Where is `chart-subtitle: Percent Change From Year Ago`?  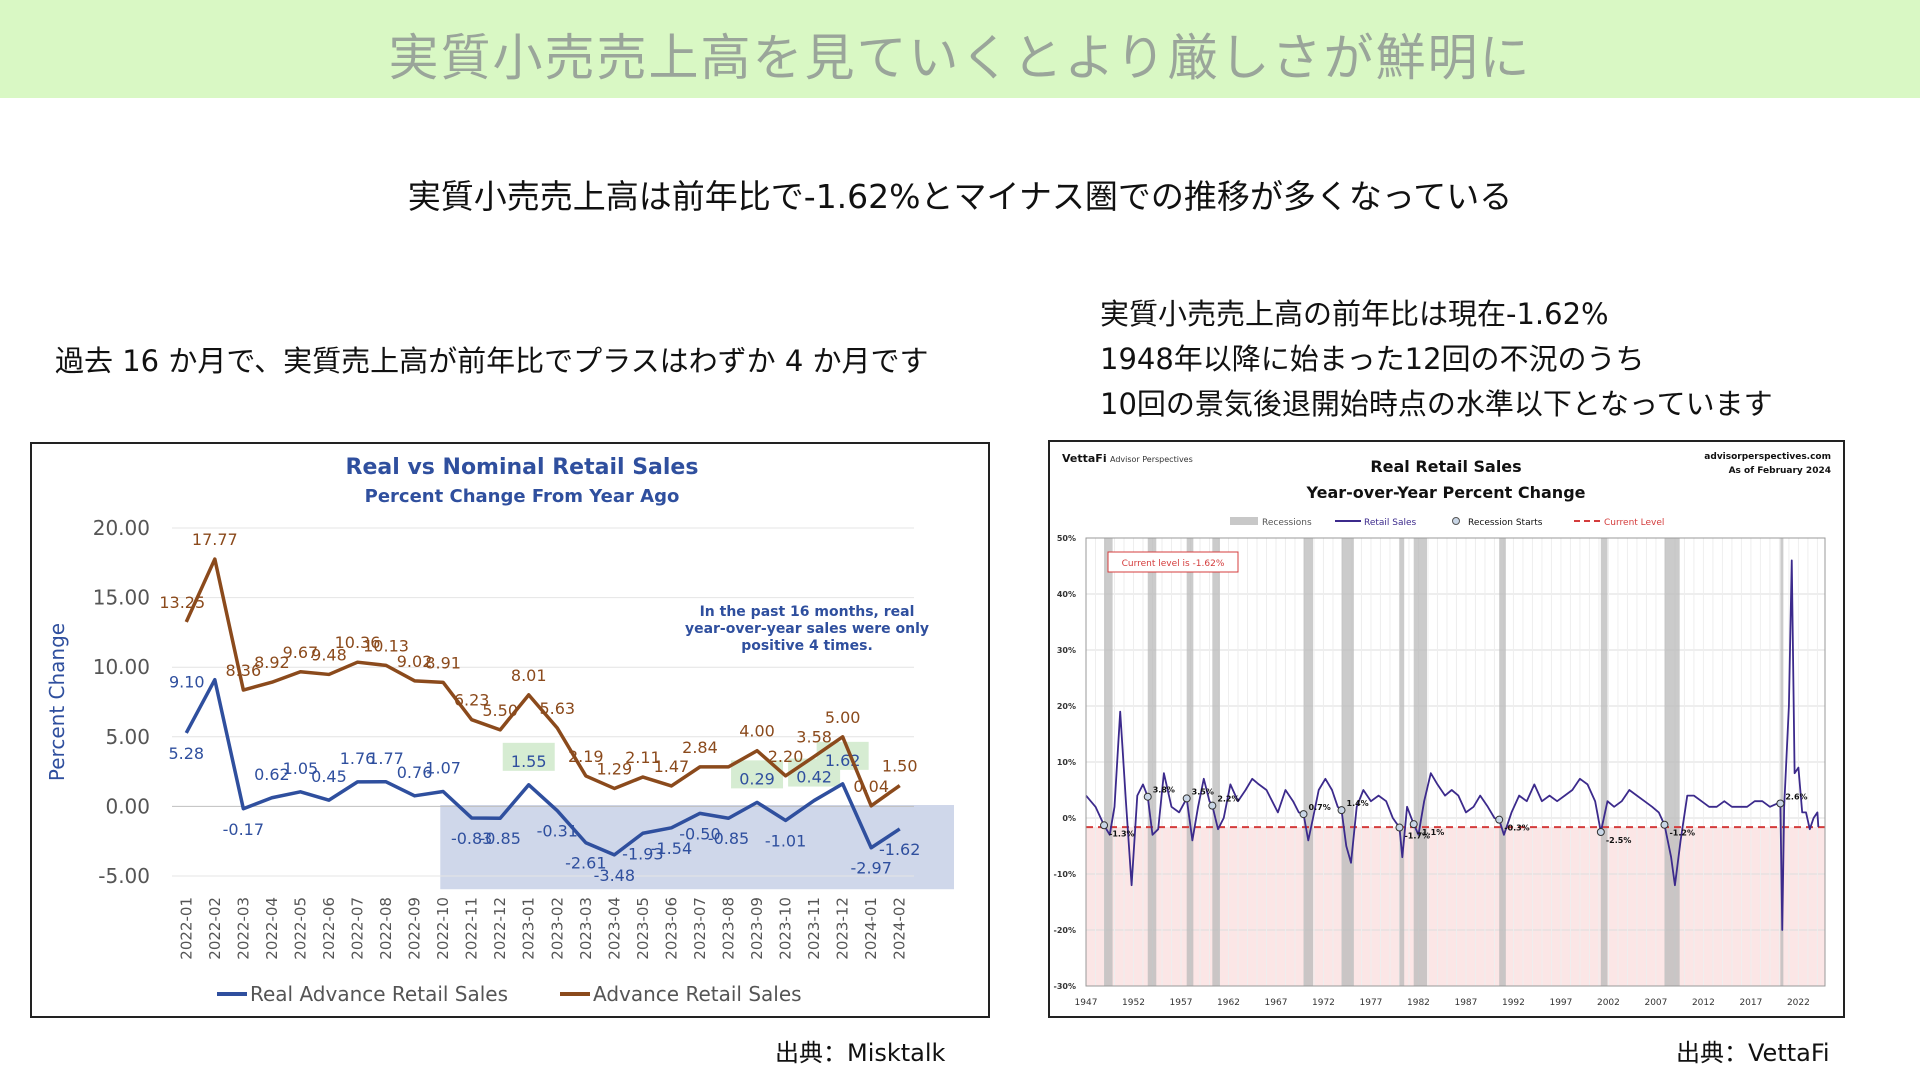 chart-subtitle: Percent Change From Year Ago is located at coordinates (522, 496).